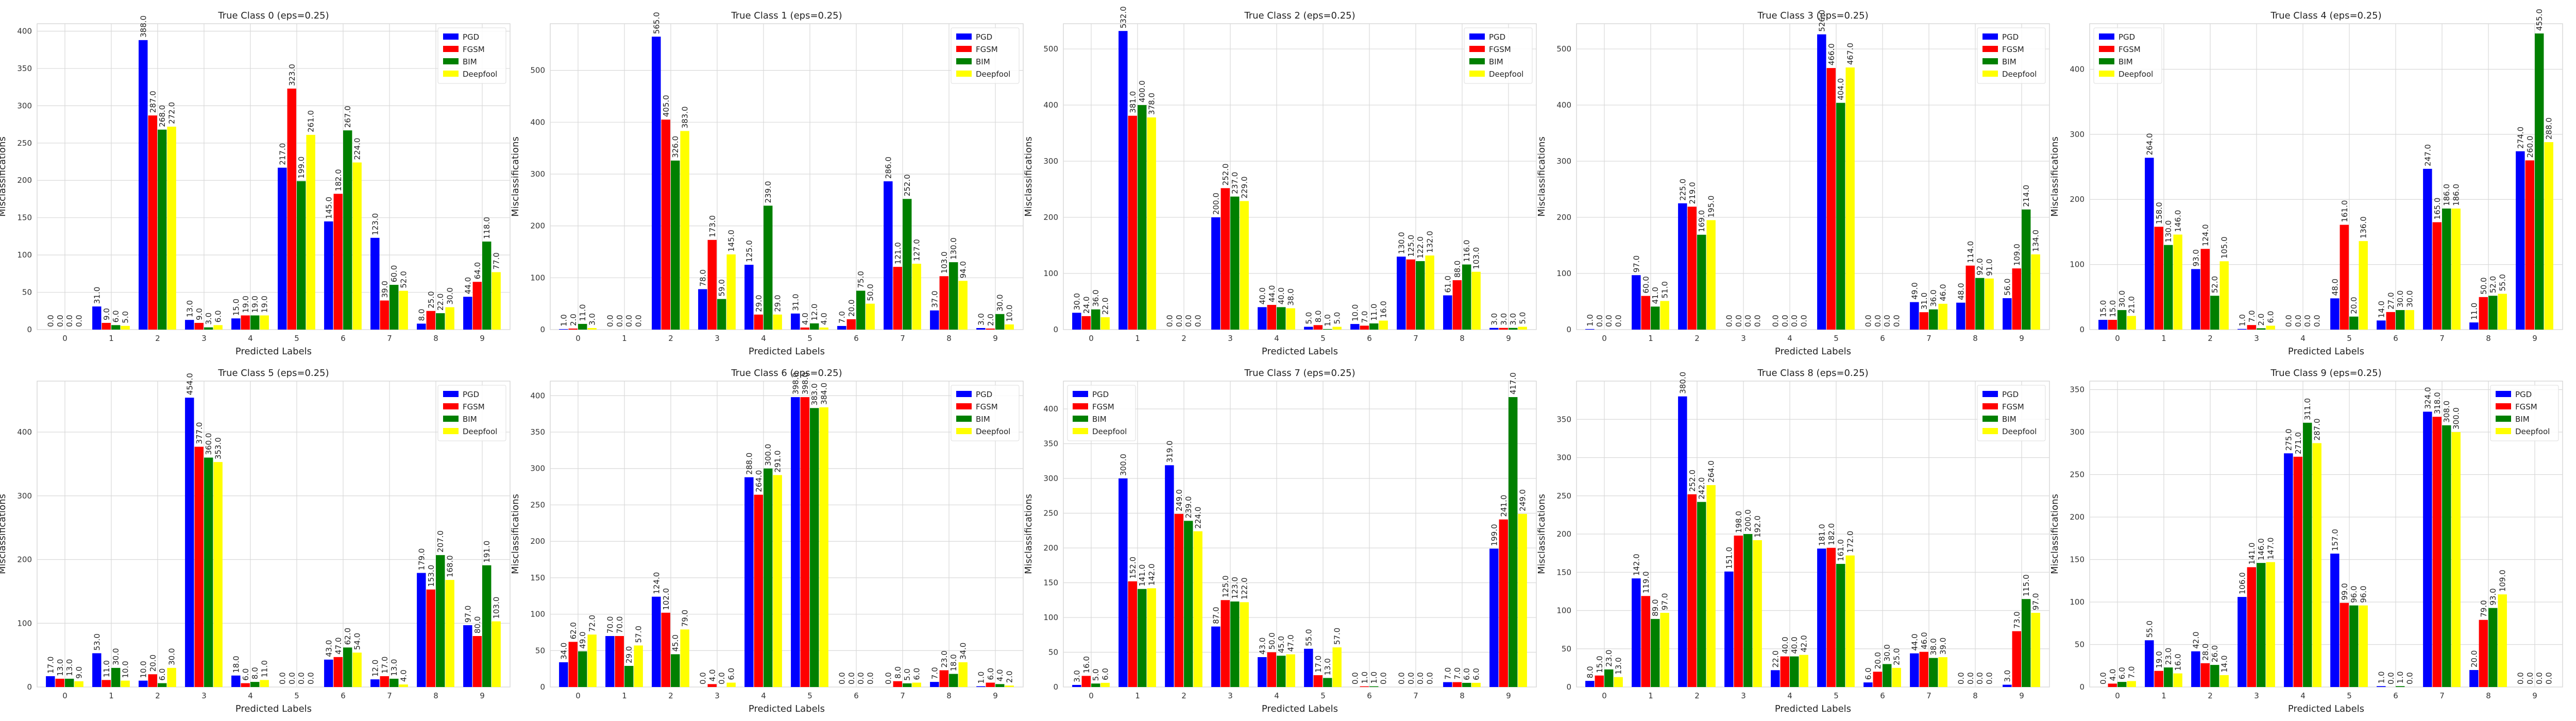 Image resolution: width=2576 pixels, height=721 pixels. What do you see at coordinates (2168, 231) in the screenshot?
I see `bar-value-label: 130.0` at bounding box center [2168, 231].